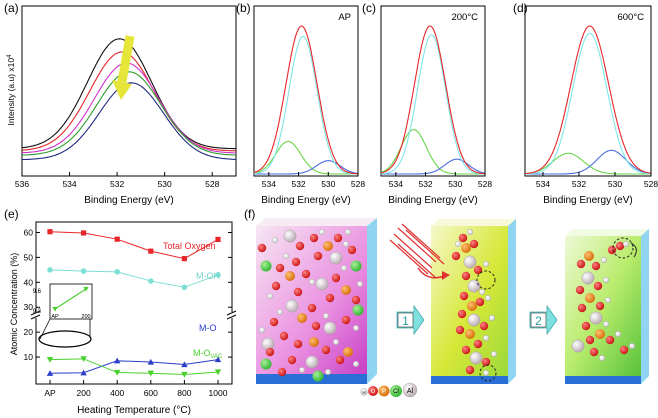 This screenshot has height=418, width=658. What do you see at coordinates (55, 309) in the screenshot?
I see `inset-marker` at bounding box center [55, 309].